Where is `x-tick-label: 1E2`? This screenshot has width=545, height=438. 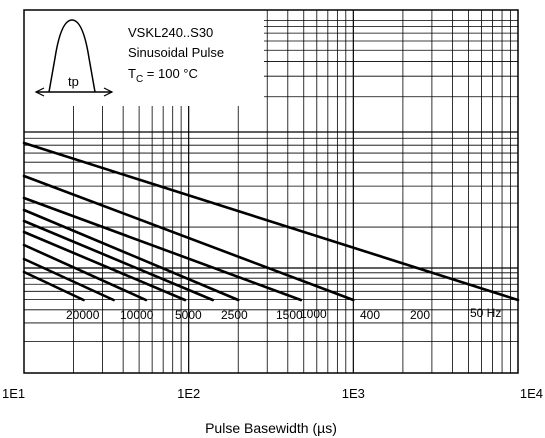
x-tick-label: 1E2 is located at coordinates (188, 393).